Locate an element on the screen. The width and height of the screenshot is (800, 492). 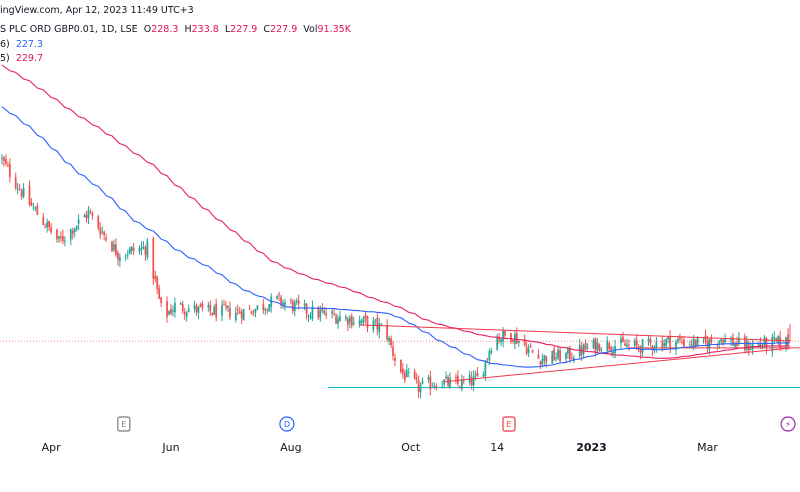
upper-trendline is located at coordinates (575, 333).